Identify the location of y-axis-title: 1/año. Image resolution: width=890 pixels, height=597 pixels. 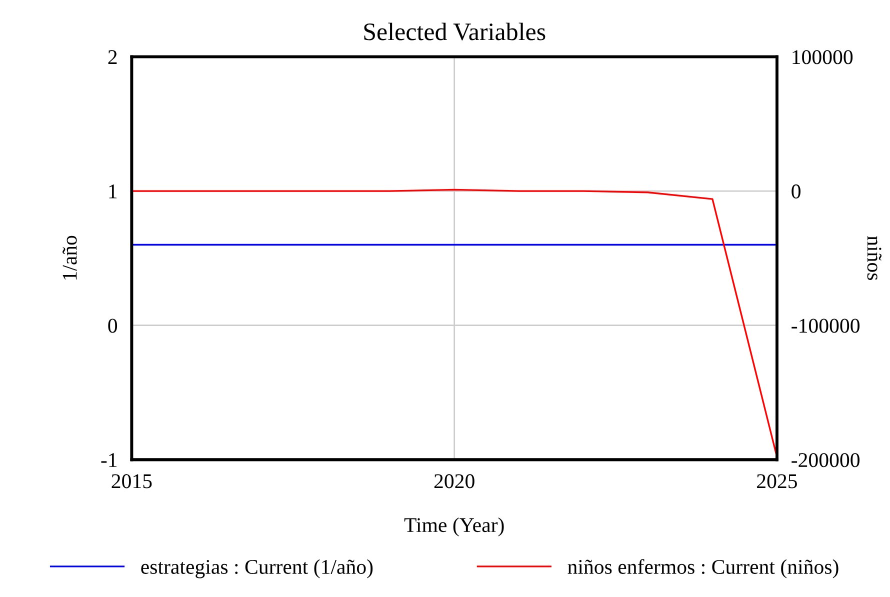
(69, 258).